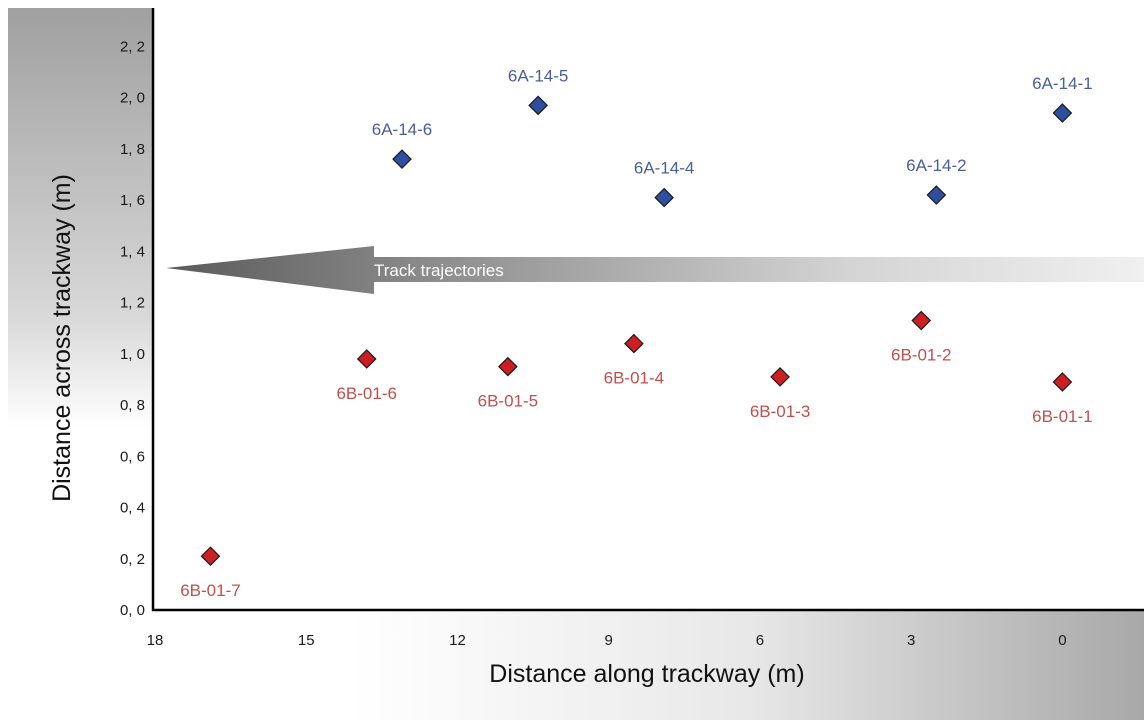  What do you see at coordinates (132, 98) in the screenshot?
I see `y-tick-label: 2, 0` at bounding box center [132, 98].